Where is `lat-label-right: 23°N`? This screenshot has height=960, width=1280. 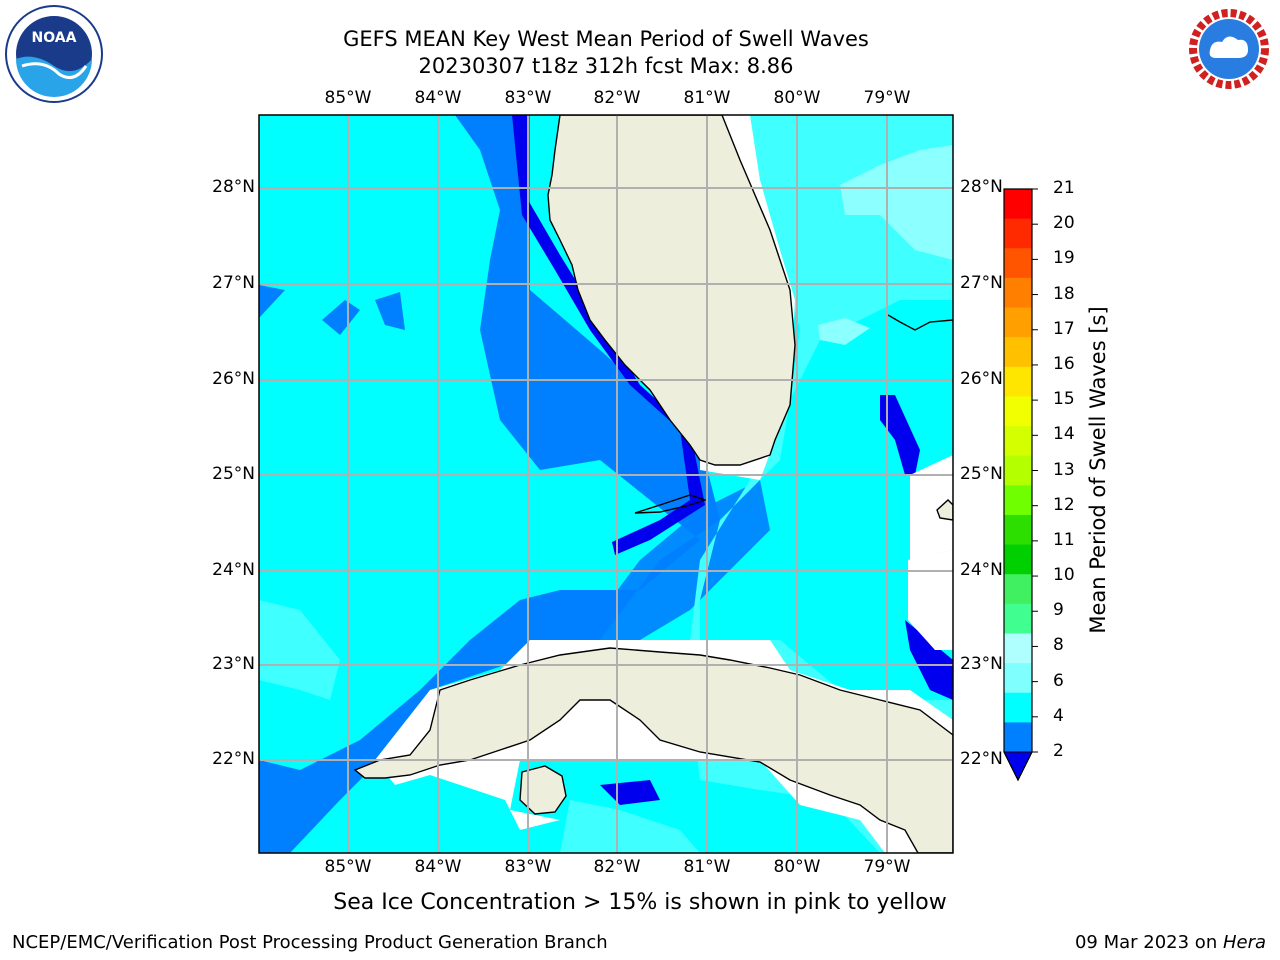
lat-label-right: 23°N is located at coordinates (981, 664).